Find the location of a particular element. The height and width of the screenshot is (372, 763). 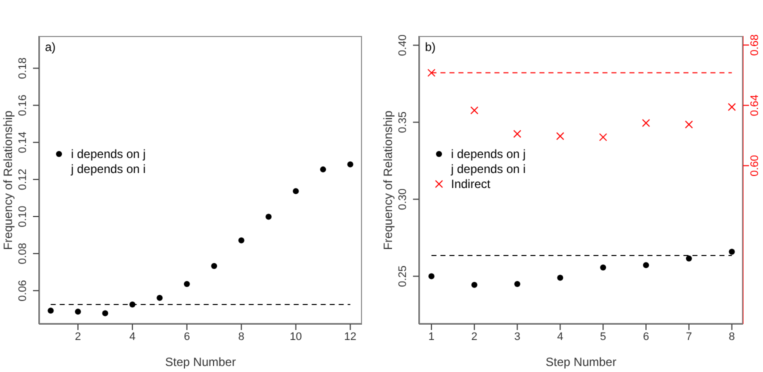

y2-tick-label: 0.68 is located at coordinates (754, 45).